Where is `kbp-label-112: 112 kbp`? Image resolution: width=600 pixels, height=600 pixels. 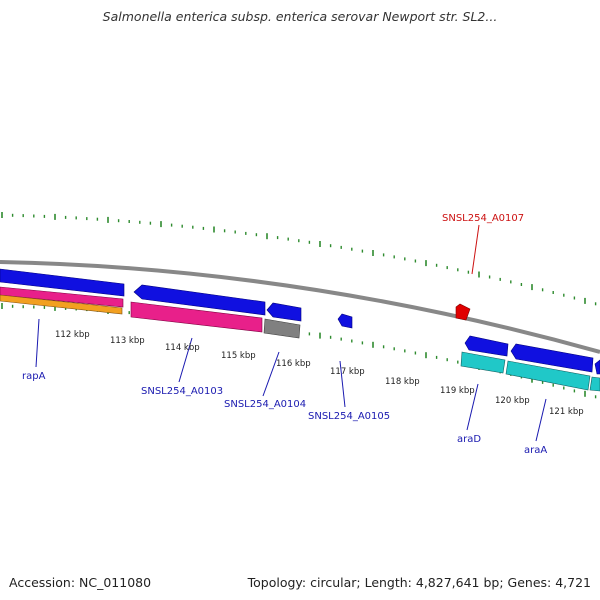
kbp-label-112: 112 kbp is located at coordinates (72, 335).